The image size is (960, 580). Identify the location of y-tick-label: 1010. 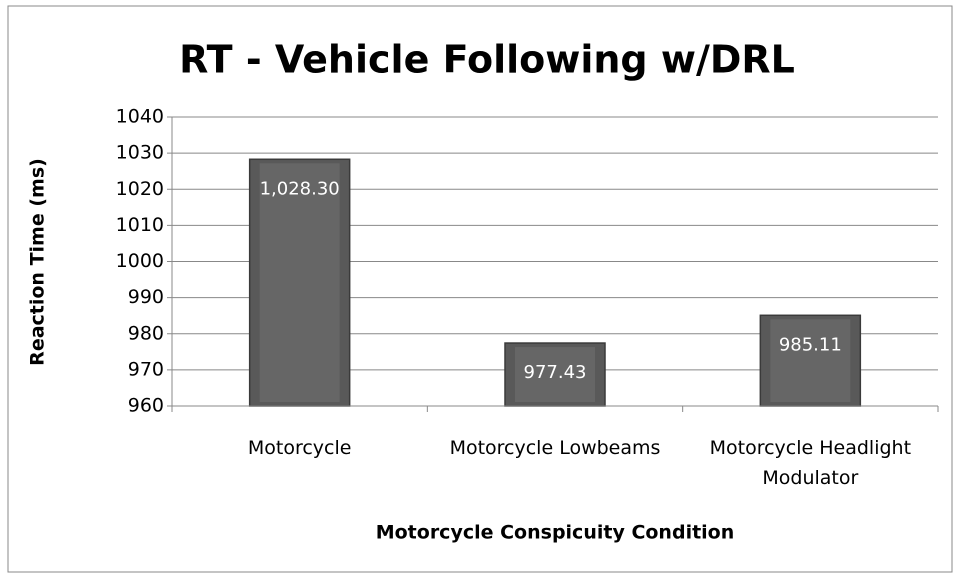
(140, 225).